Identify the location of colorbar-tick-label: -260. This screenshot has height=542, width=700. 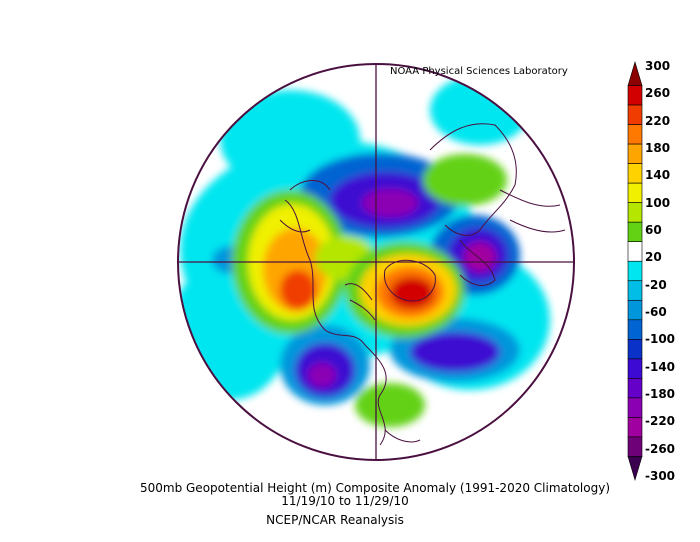
(660, 448).